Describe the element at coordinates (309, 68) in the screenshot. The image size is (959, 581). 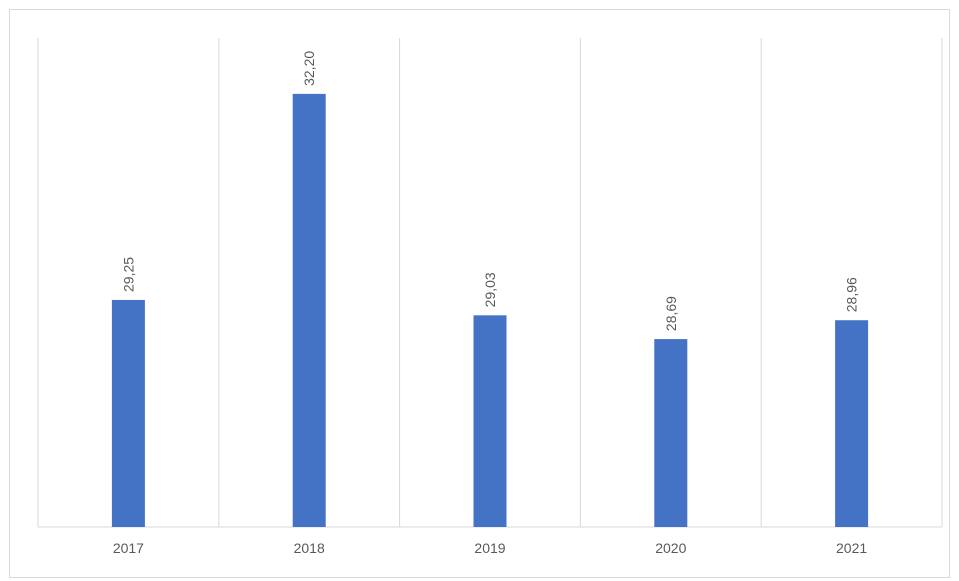
I see `value-label: 32,20` at that location.